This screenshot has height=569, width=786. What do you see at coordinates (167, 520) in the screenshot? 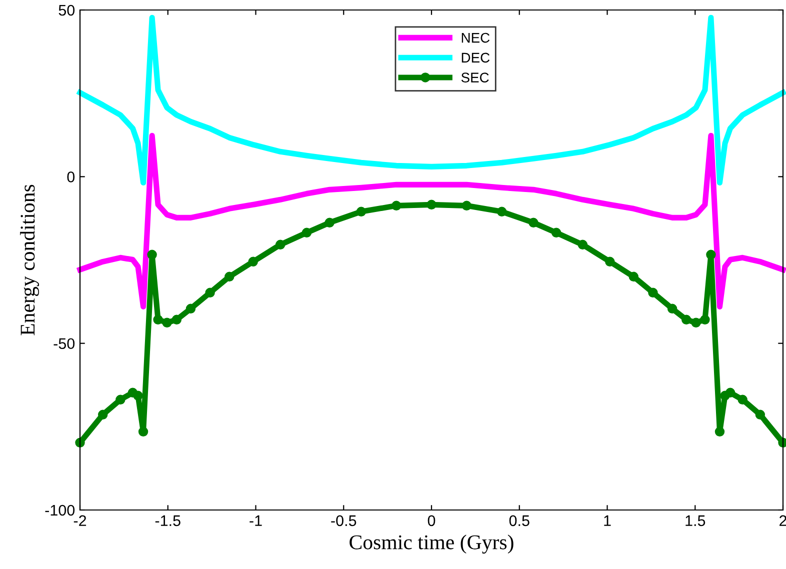
I see `x-tick-label: -1.5` at bounding box center [167, 520].